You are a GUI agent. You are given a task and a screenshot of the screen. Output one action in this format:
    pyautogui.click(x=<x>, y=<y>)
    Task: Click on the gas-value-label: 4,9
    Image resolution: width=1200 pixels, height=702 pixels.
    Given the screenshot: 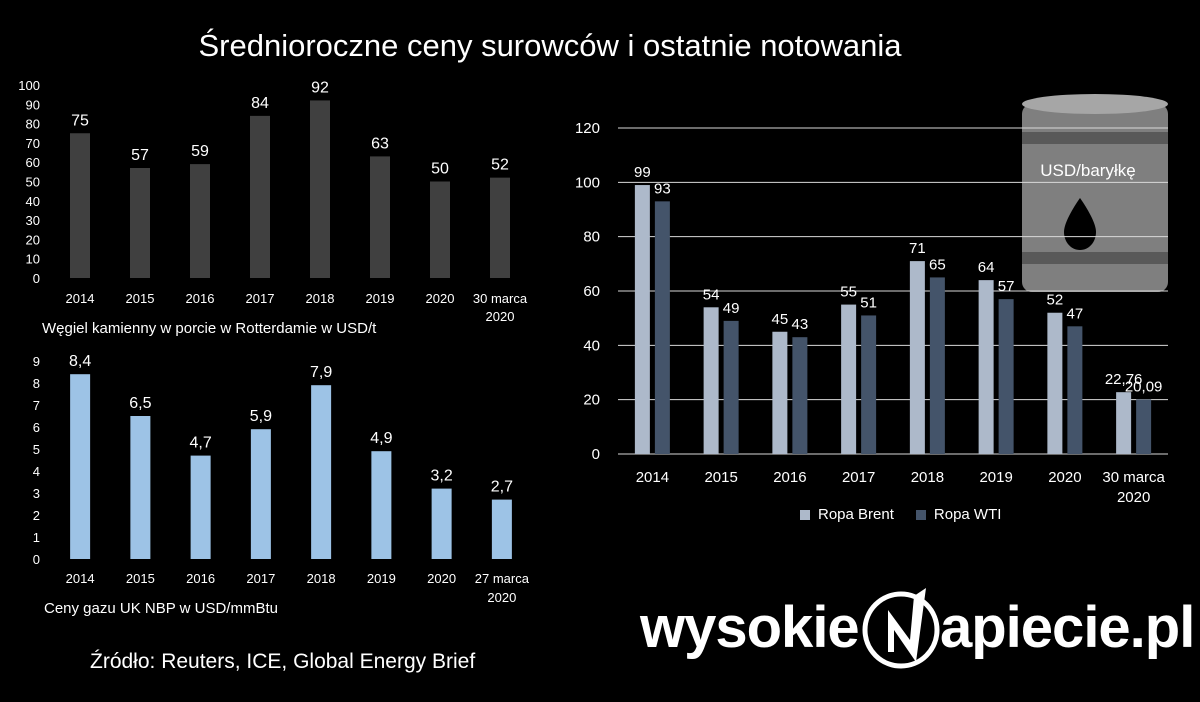 What is the action you would take?
    pyautogui.click(x=381, y=438)
    